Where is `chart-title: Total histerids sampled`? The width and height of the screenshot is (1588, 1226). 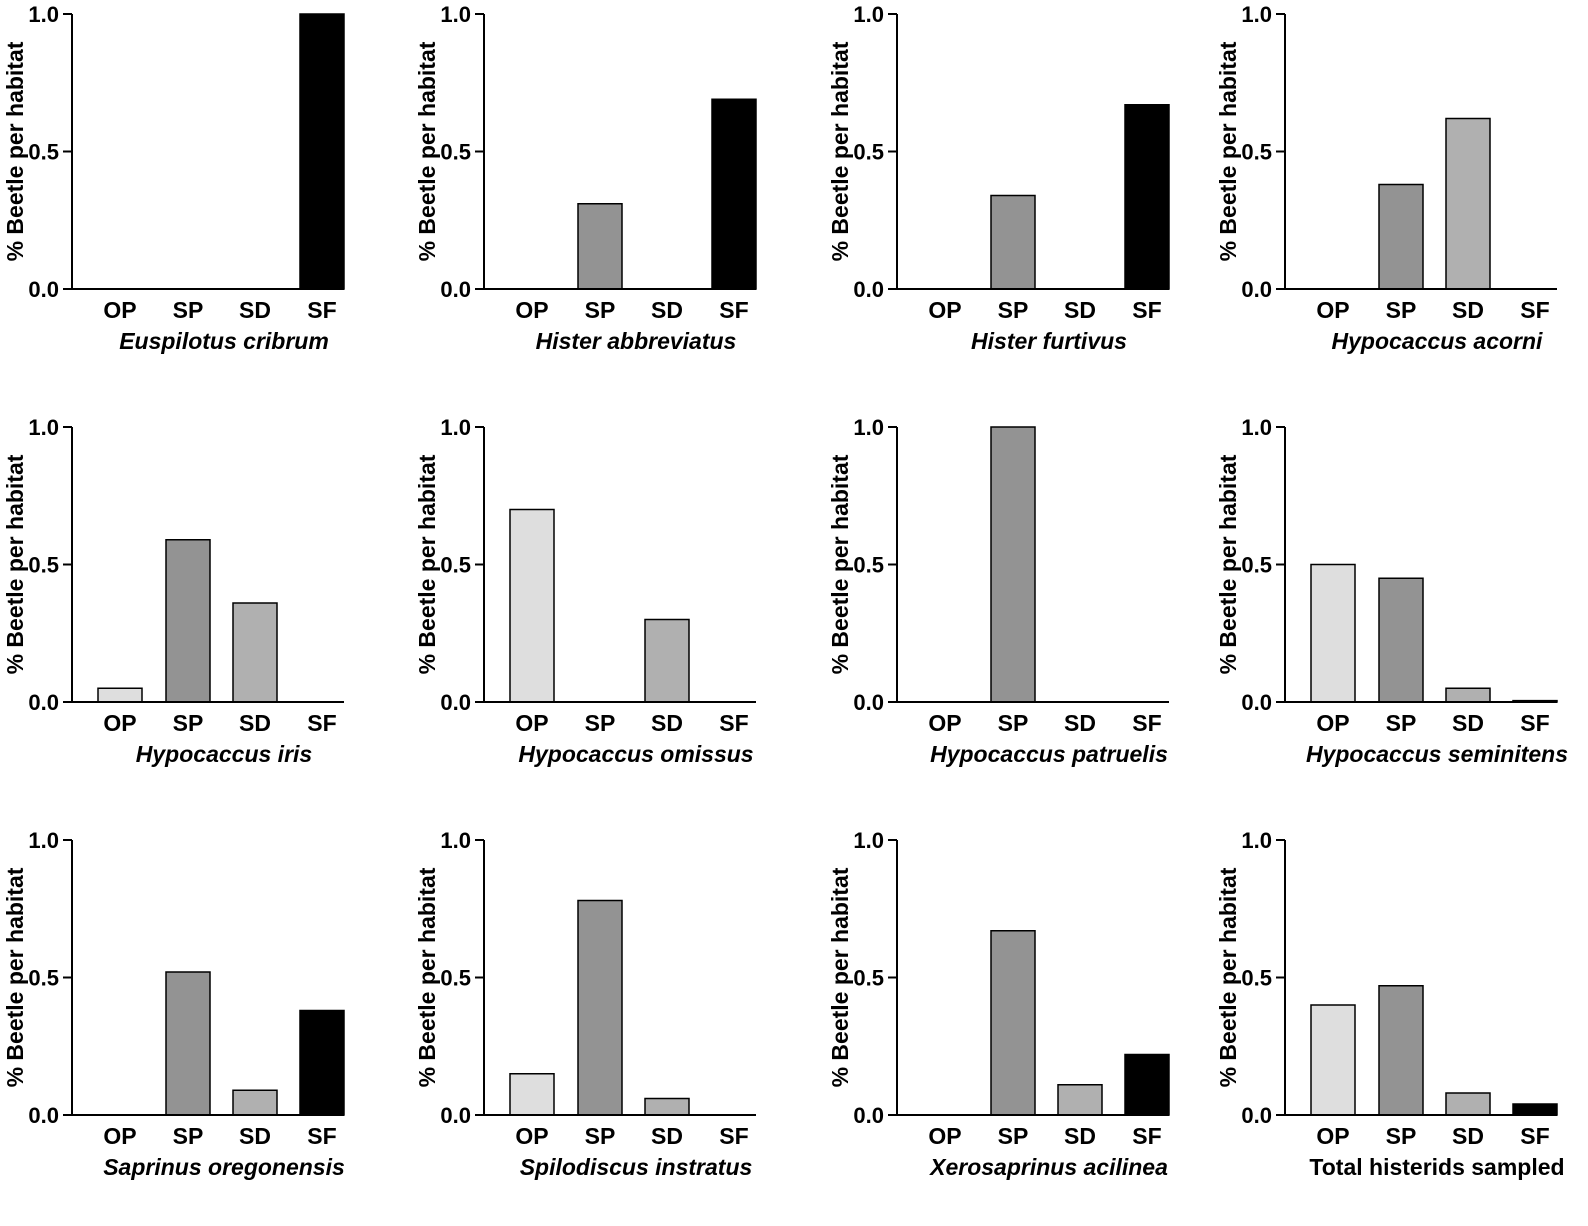 chart-title: Total histerids sampled is located at coordinates (1436, 1167).